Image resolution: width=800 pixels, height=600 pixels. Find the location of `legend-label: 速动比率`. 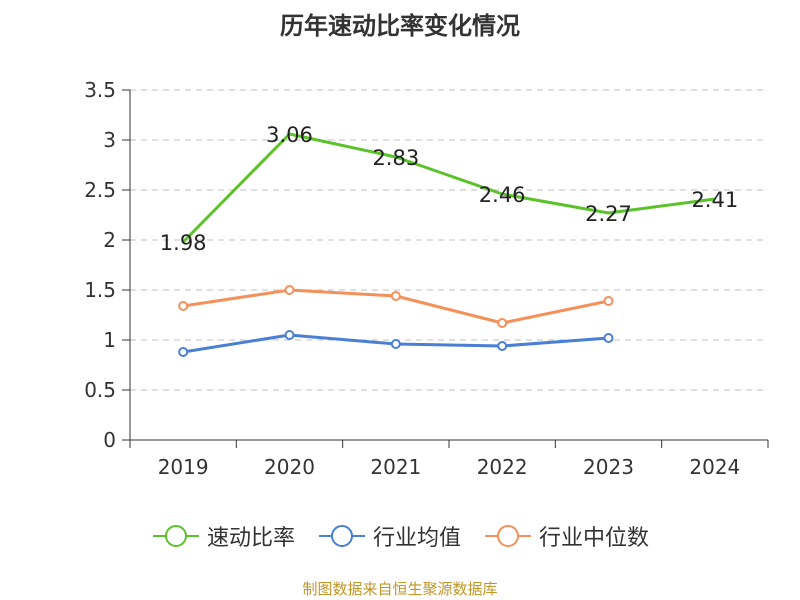

legend-label: 速动比率 is located at coordinates (250, 538).